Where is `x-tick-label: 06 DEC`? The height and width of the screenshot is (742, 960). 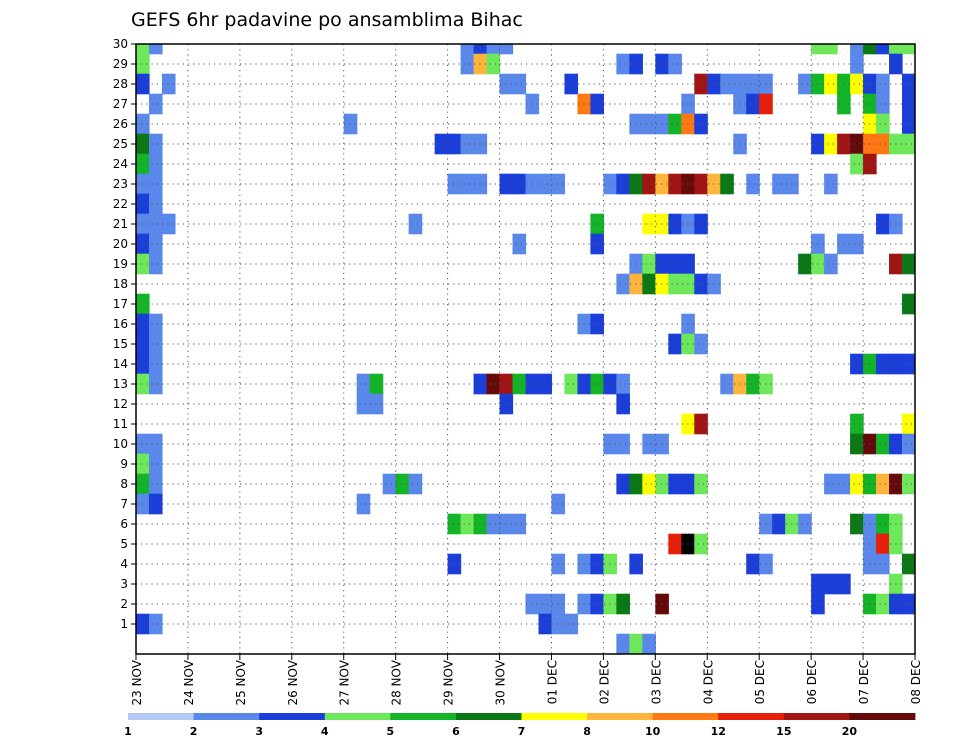
x-tick-label: 06 DEC is located at coordinates (812, 682).